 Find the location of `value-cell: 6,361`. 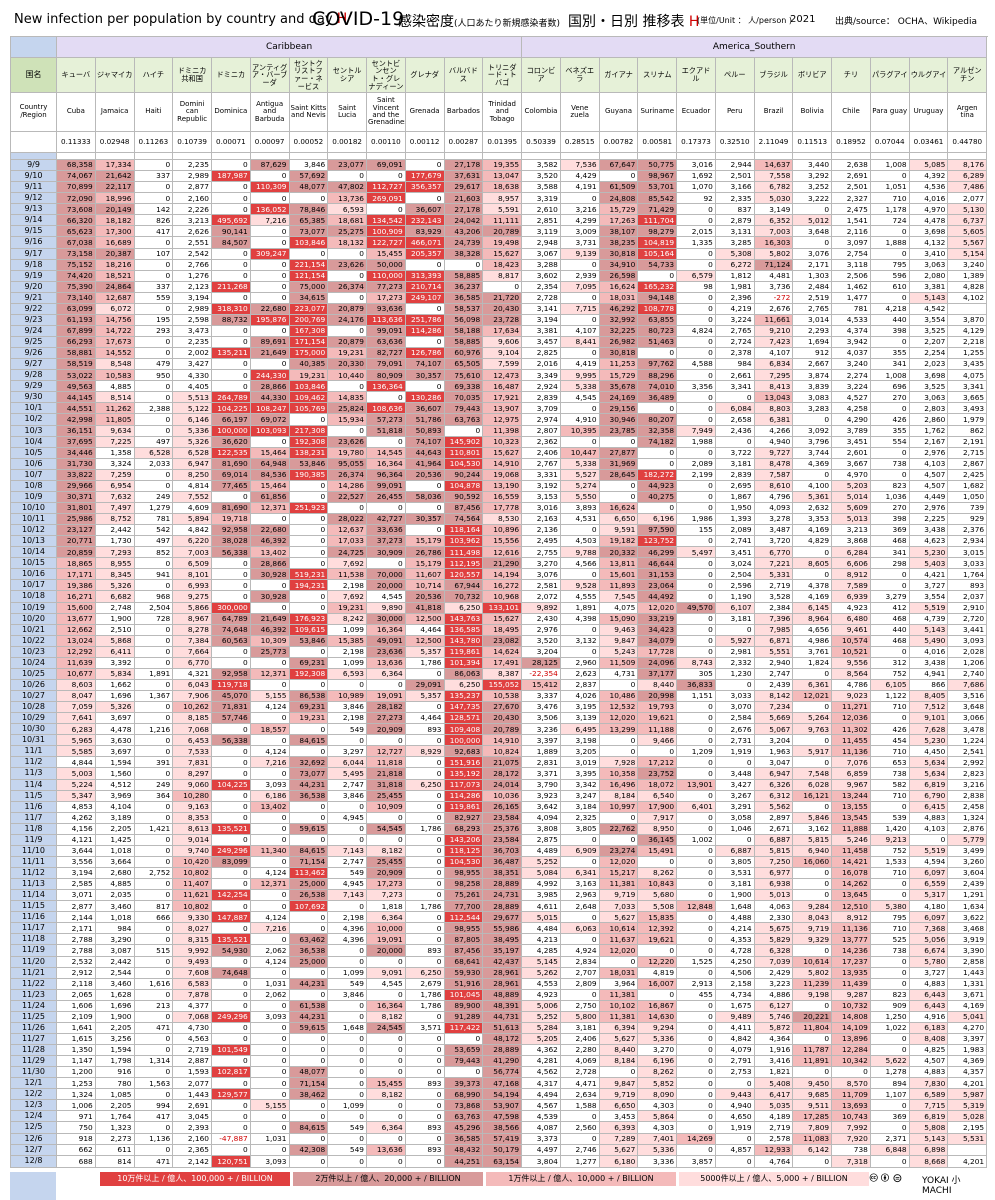

value-cell: 6,361 is located at coordinates (812, 685).